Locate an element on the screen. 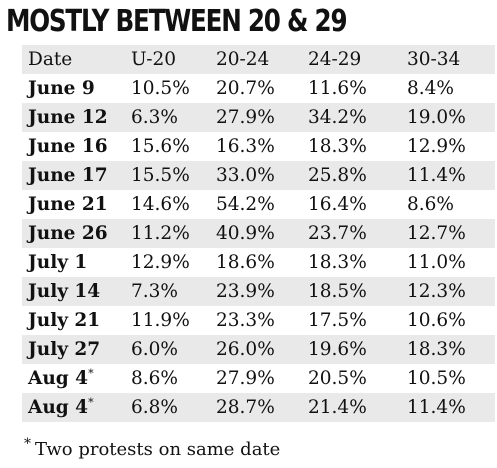 The height and width of the screenshot is (468, 497). cell-20-24: 26.0% is located at coordinates (245, 349).